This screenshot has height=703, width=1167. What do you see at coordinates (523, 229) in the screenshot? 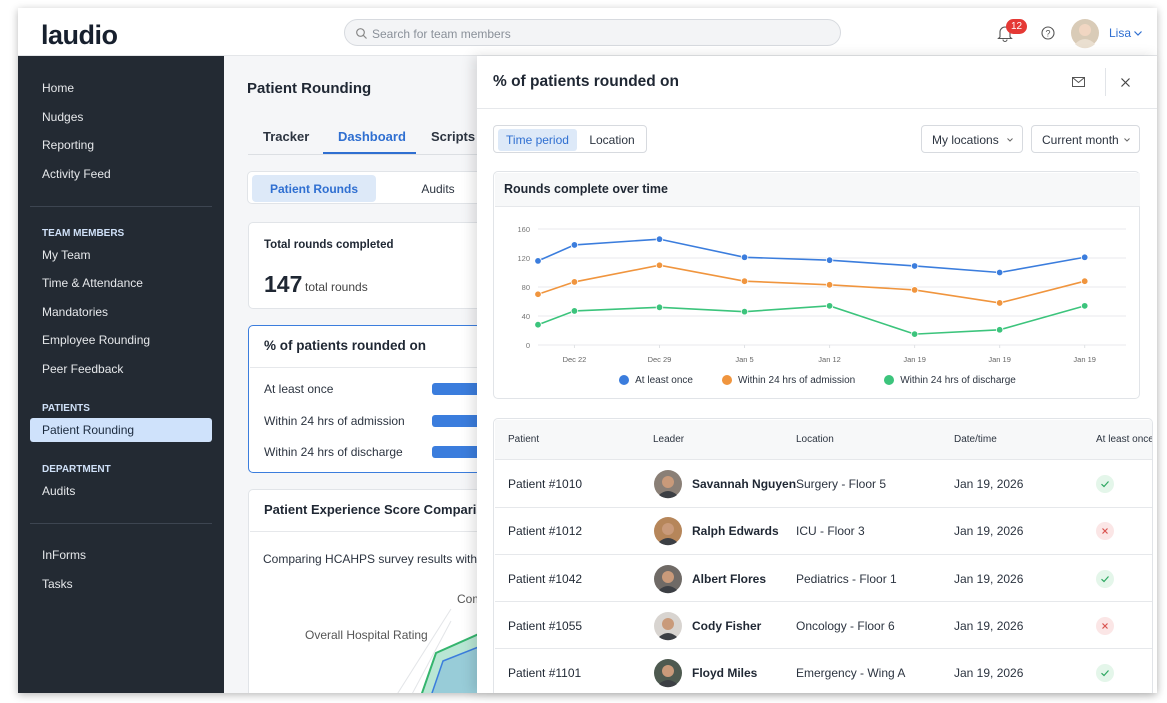
I see `y-tick-label: 160` at bounding box center [523, 229].